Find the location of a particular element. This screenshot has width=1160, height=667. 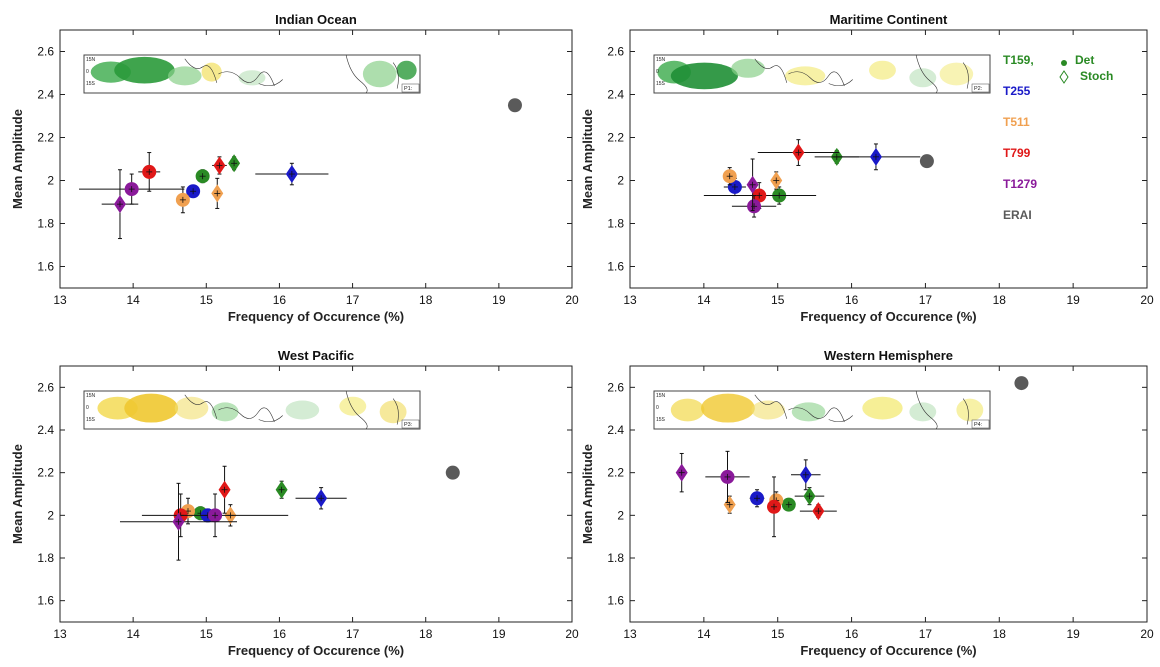

legend-entry: T1279 is located at coordinates (1020, 184).